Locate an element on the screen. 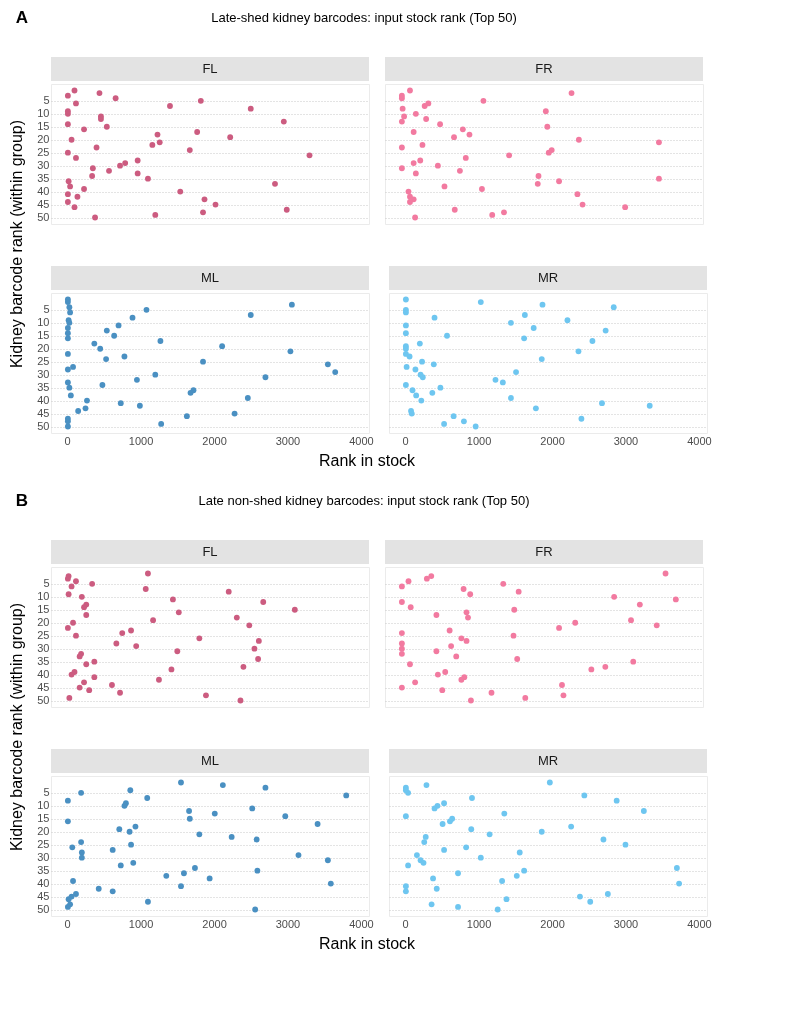 This screenshot has width=792, height=1021. text: Late‑shed kidney barcodes: input stock rank (Top 50) is located at coordinates (364, 17).